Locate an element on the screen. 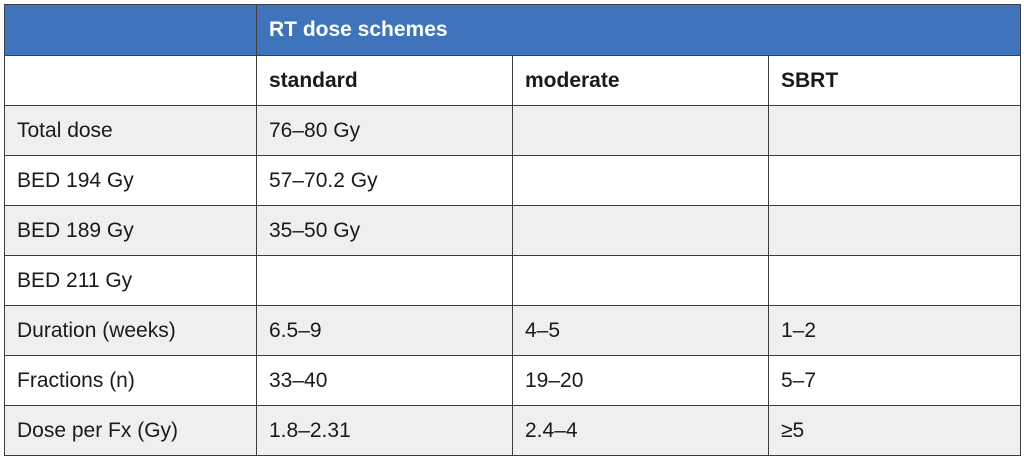 The width and height of the screenshot is (1024, 476). column-header-sbrt: SBRT is located at coordinates (894, 80).